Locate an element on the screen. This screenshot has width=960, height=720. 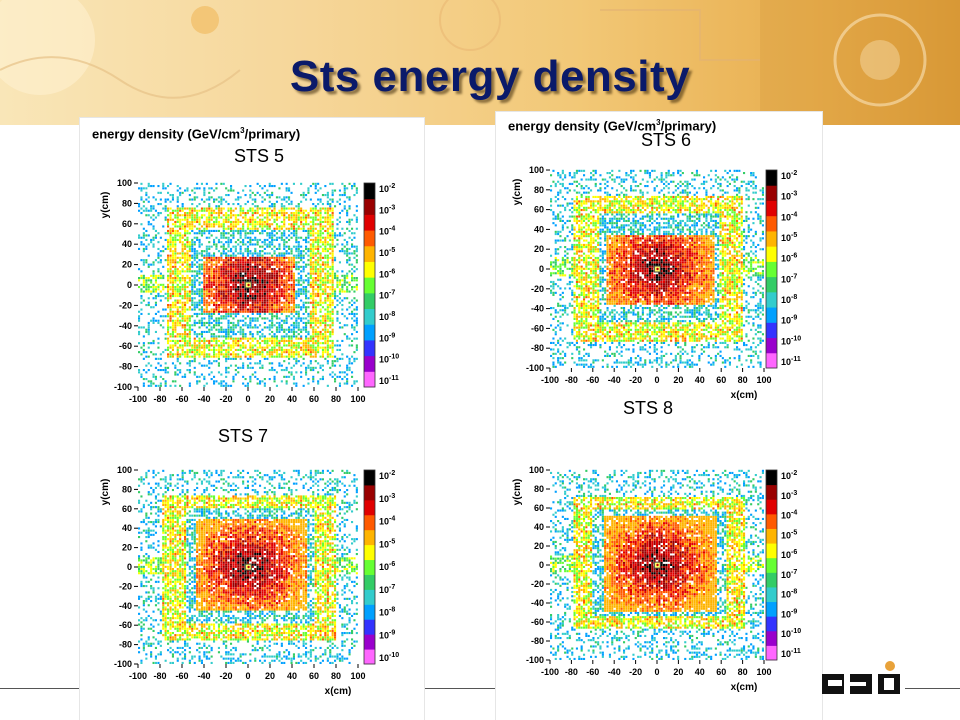
footer-line-left is located at coordinates (40, 688).